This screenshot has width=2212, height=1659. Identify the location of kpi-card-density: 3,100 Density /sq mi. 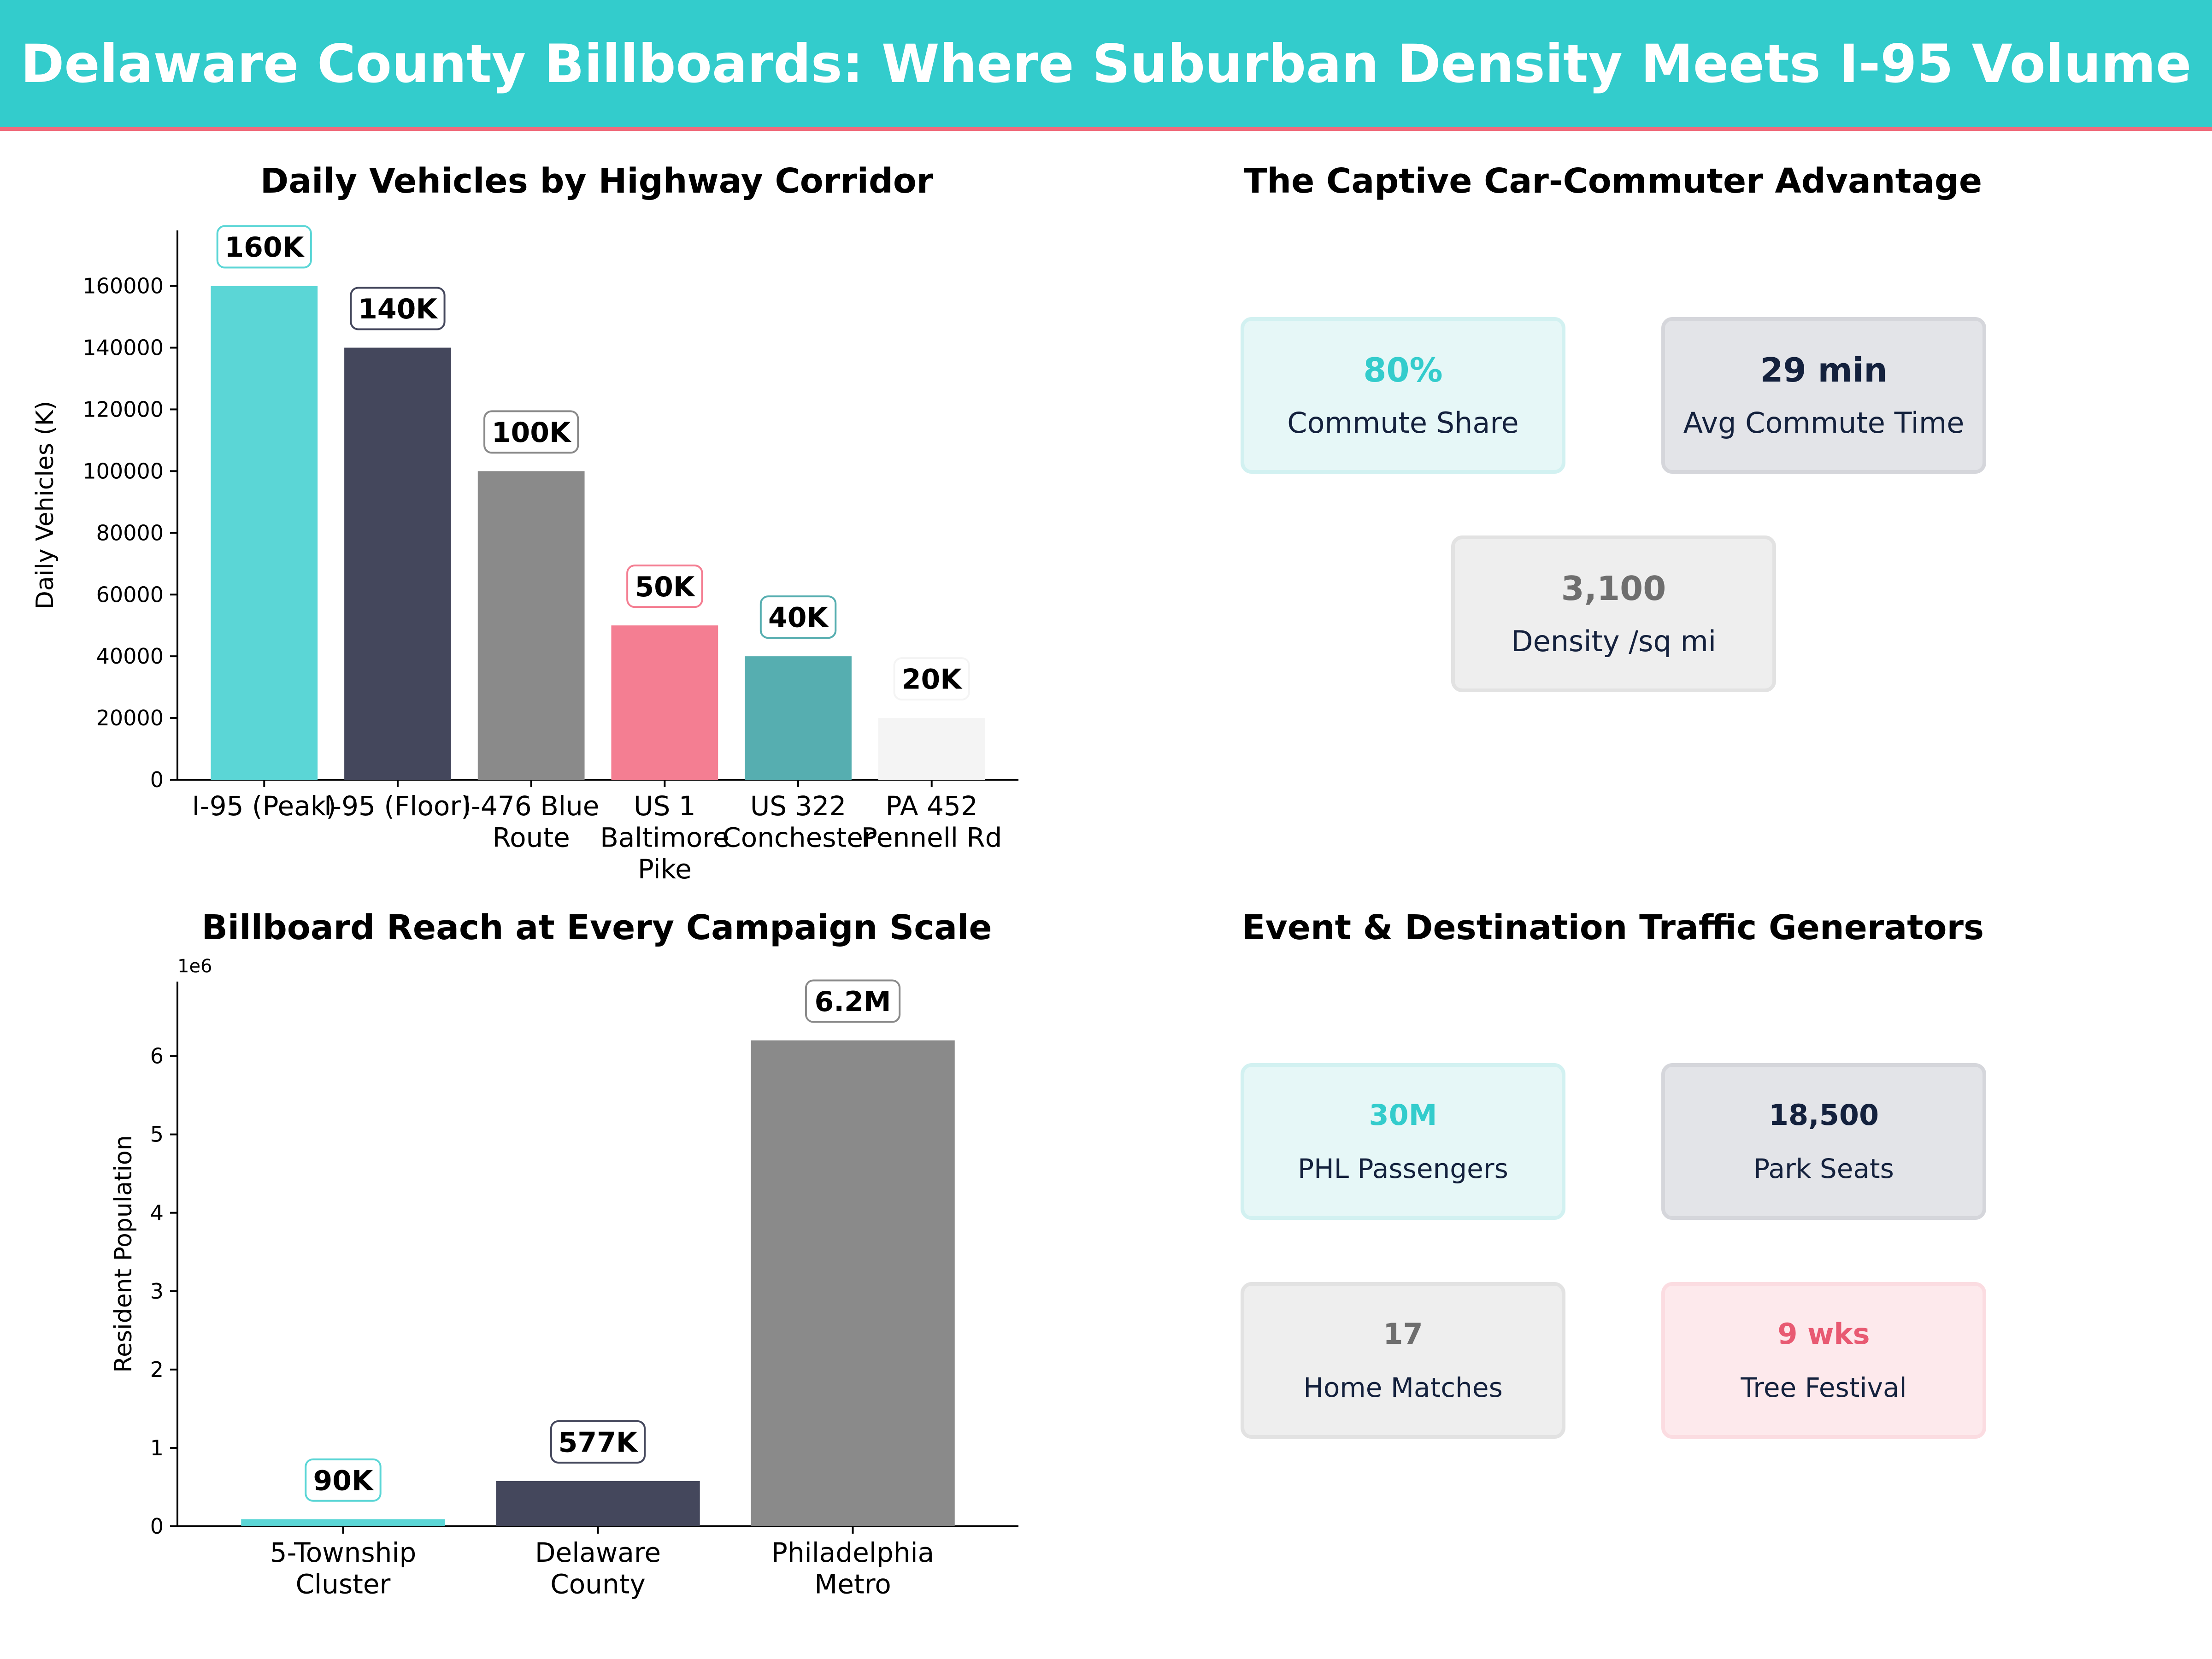
(1613, 613).